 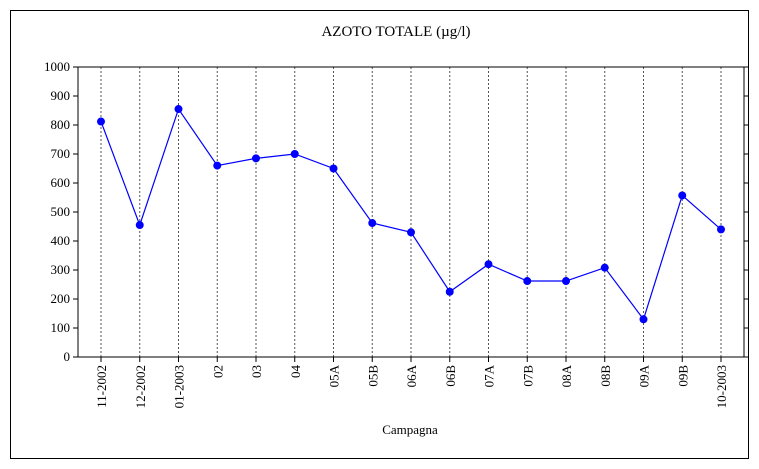 What do you see at coordinates (605, 376) in the screenshot?
I see `x-tick-label: 08B` at bounding box center [605, 376].